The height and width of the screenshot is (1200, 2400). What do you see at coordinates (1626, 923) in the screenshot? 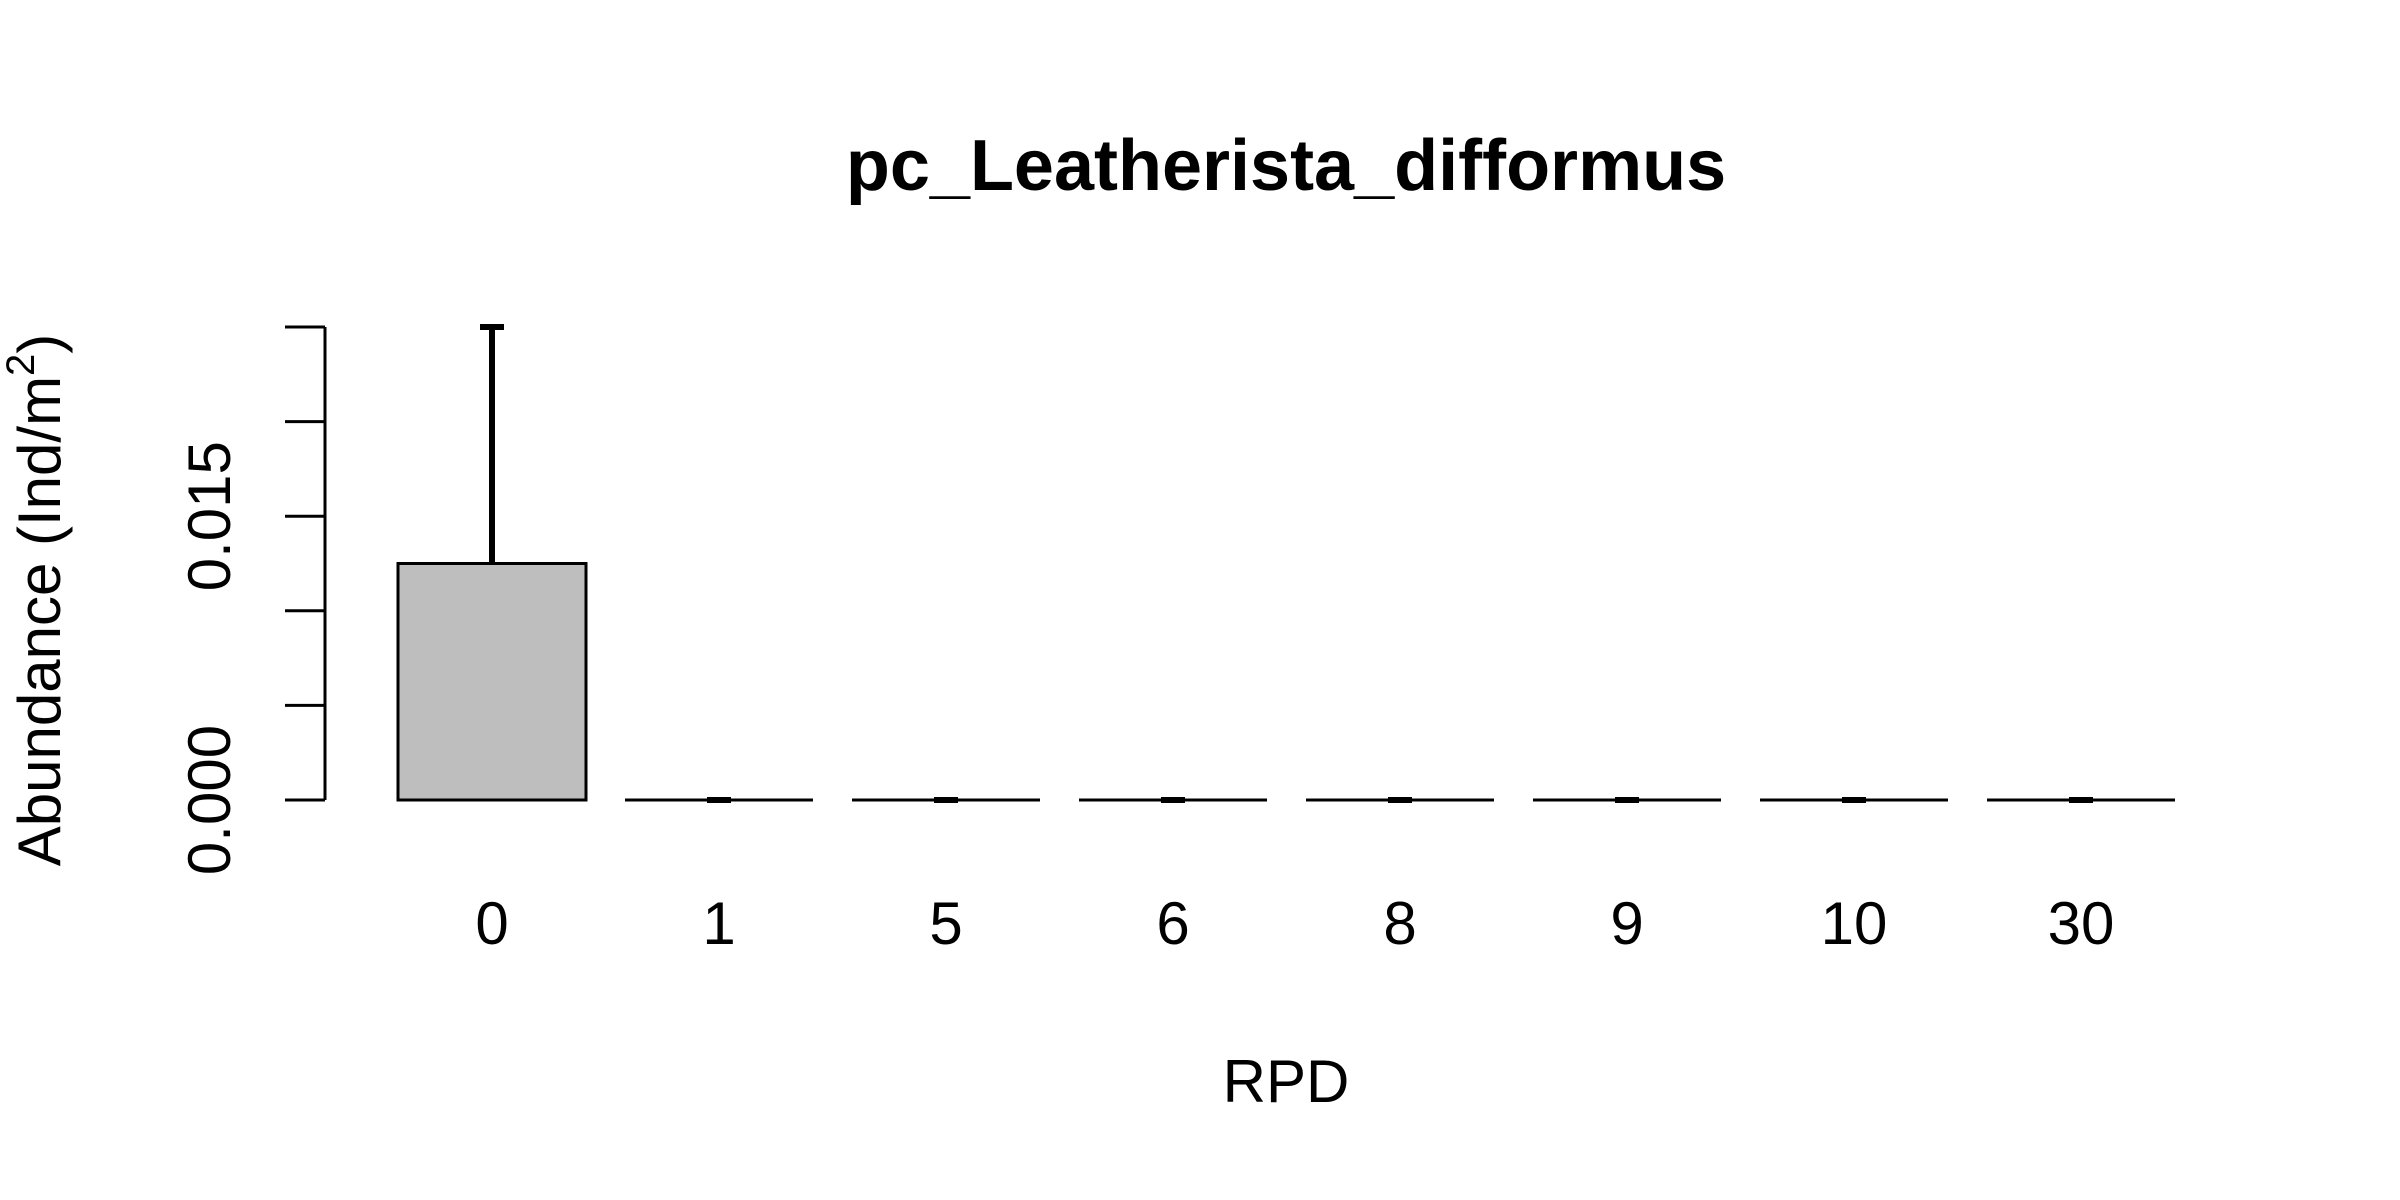
I see `x-tick-label: 9` at bounding box center [1626, 923].